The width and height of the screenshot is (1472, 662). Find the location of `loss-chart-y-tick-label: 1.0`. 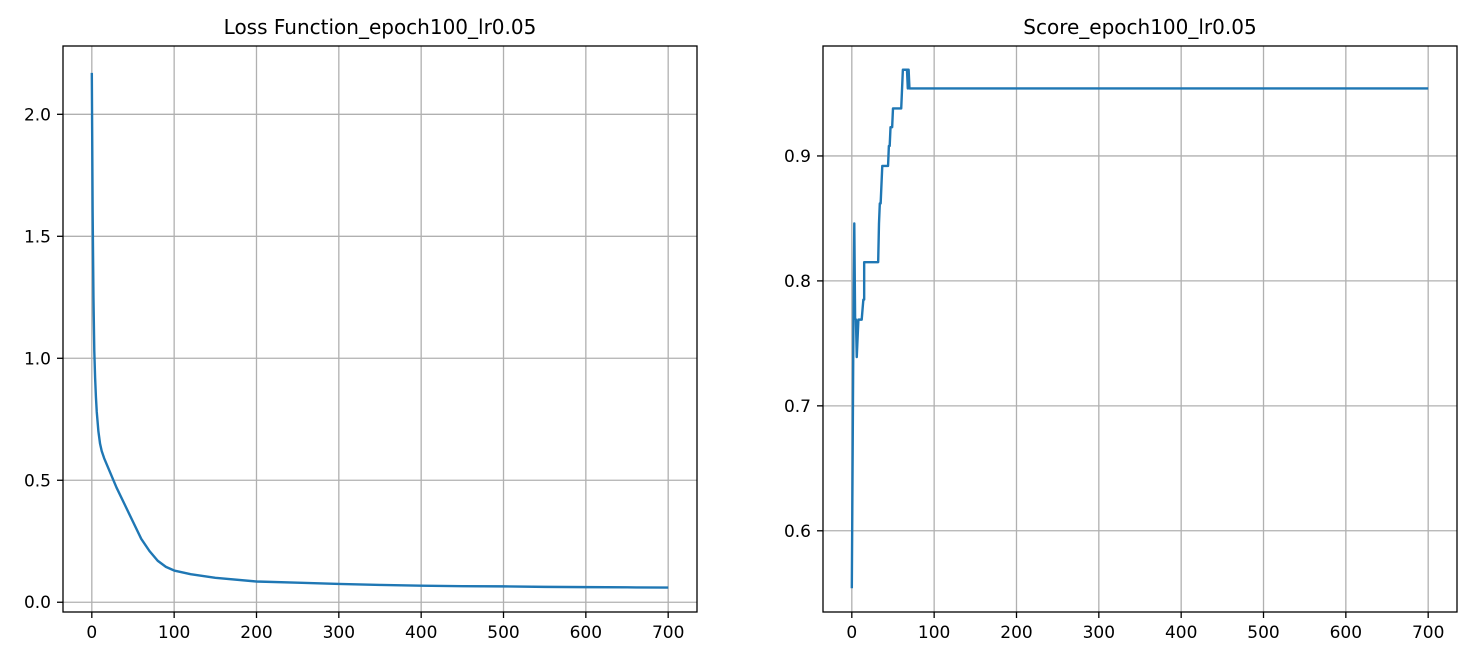

loss-chart-y-tick-label: 1.0 is located at coordinates (37, 359).